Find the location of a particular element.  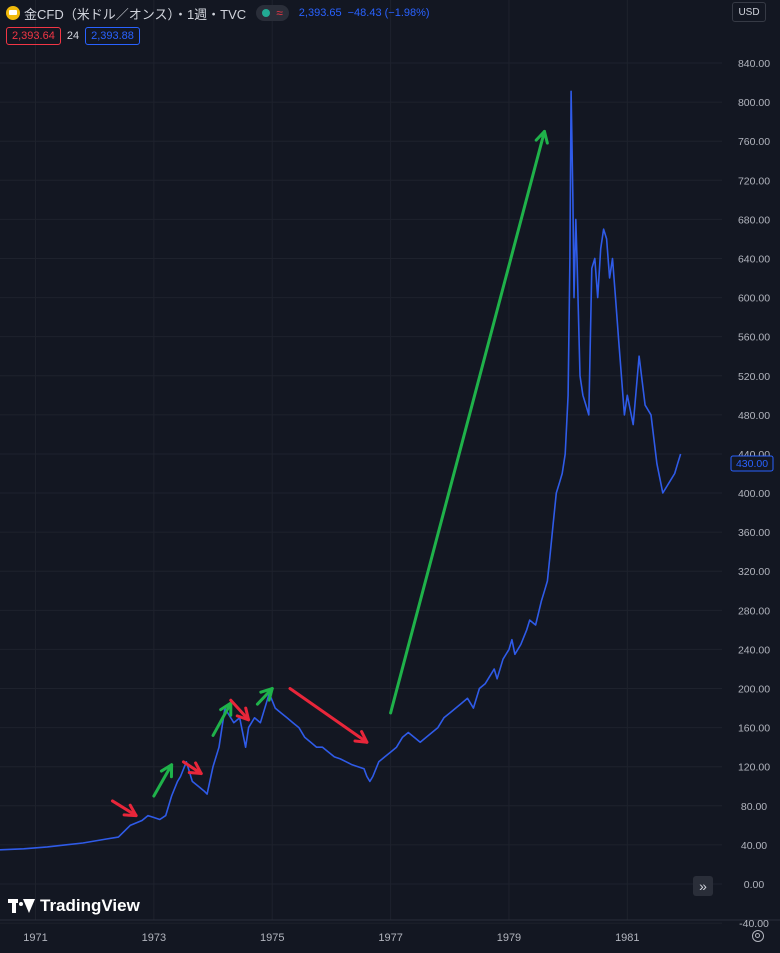

last-price-value: 430.00 is located at coordinates (752, 464).